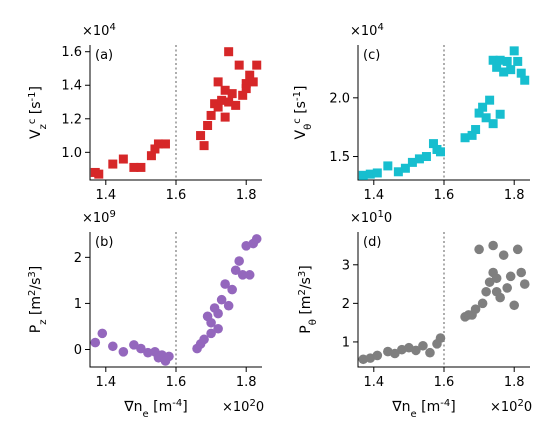 This screenshot has width=554, height=443. Describe the element at coordinates (511, 407) in the screenshot. I see `x-multiplier: ×10²⁰` at that location.